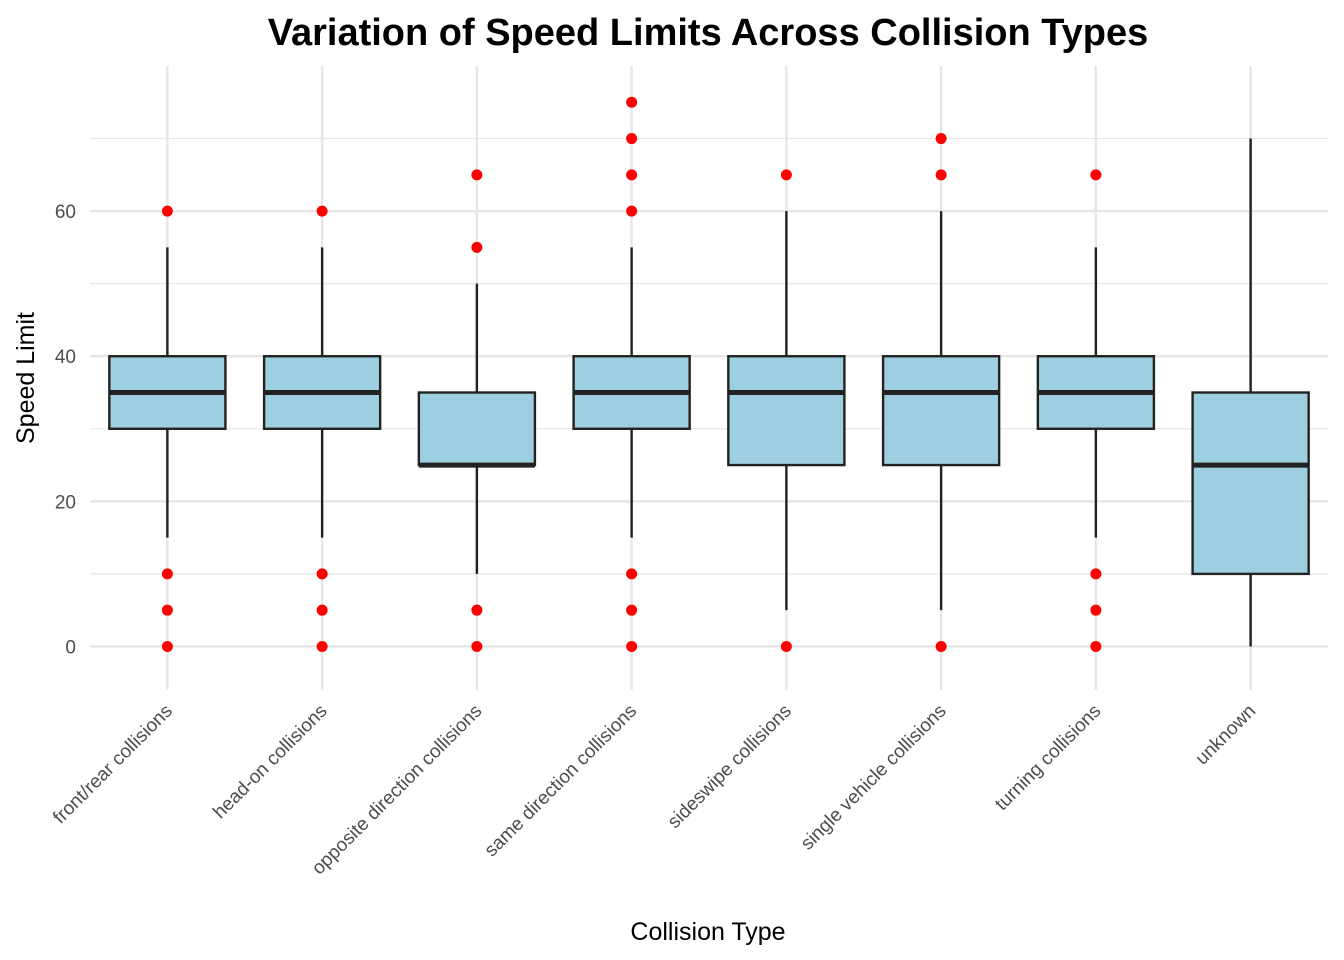  I want to click on x-tick-label: opposite direction collisions, so click(397, 790).